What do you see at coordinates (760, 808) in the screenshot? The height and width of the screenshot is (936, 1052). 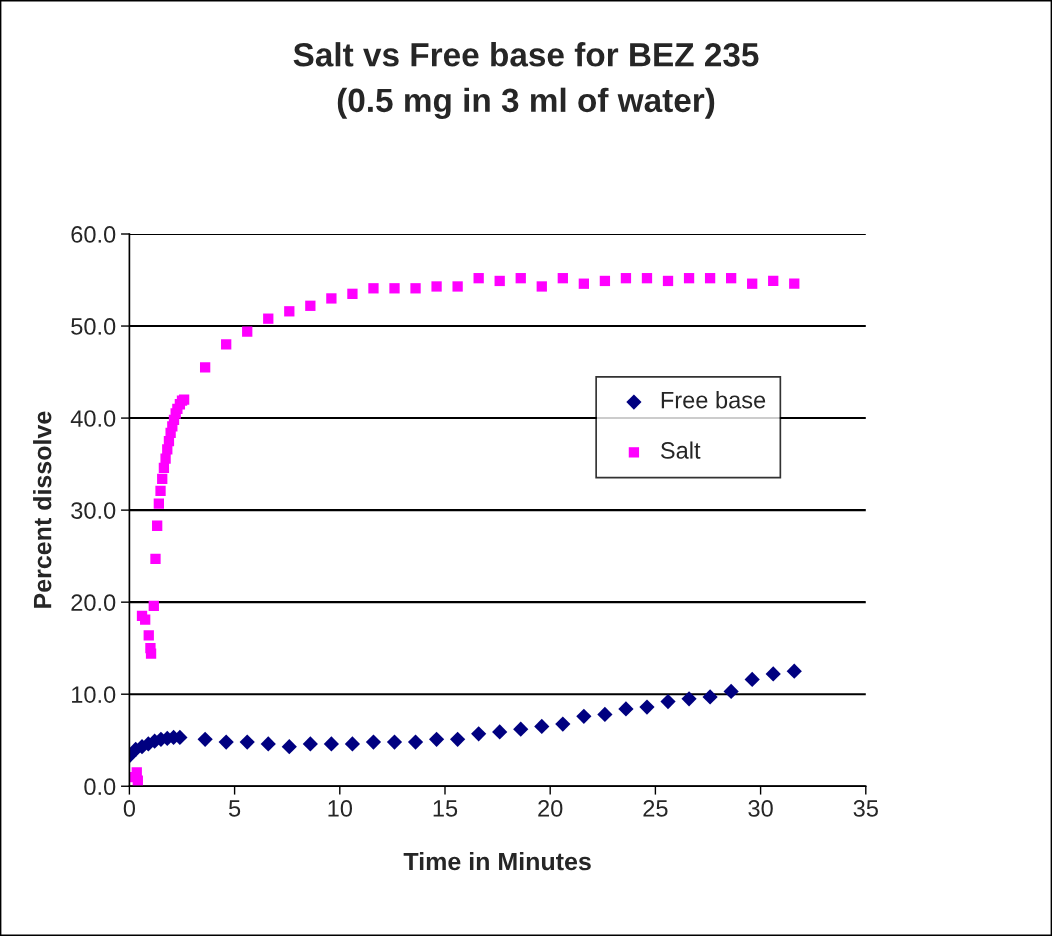 I see `x-tick-label: 30` at bounding box center [760, 808].